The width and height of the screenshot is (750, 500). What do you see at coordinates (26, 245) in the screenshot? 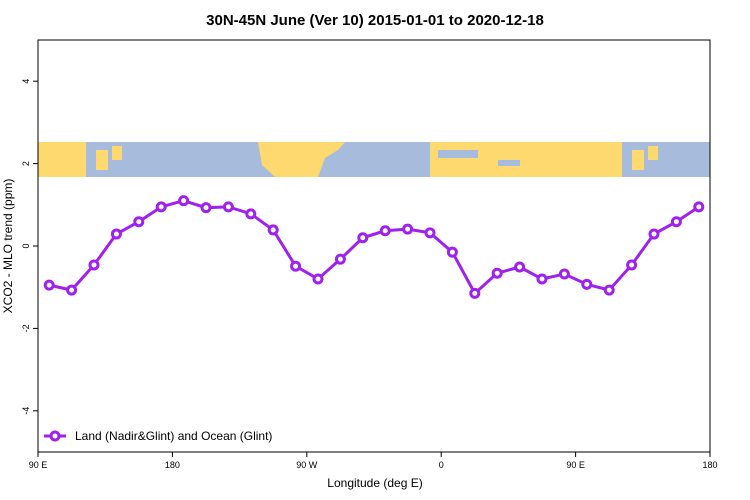
I see `y-tick-label: 0` at bounding box center [26, 245].